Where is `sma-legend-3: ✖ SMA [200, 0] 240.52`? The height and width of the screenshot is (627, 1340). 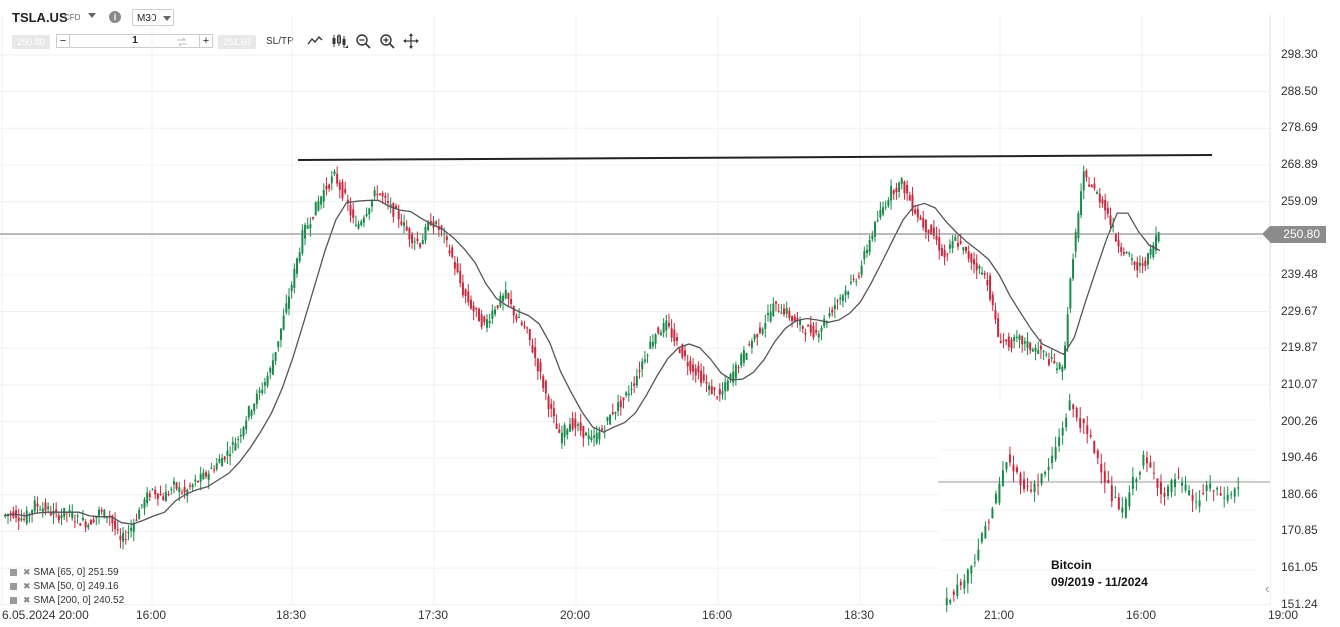
sma-legend-3: ✖ SMA [200, 0] 240.52 is located at coordinates (67, 600).